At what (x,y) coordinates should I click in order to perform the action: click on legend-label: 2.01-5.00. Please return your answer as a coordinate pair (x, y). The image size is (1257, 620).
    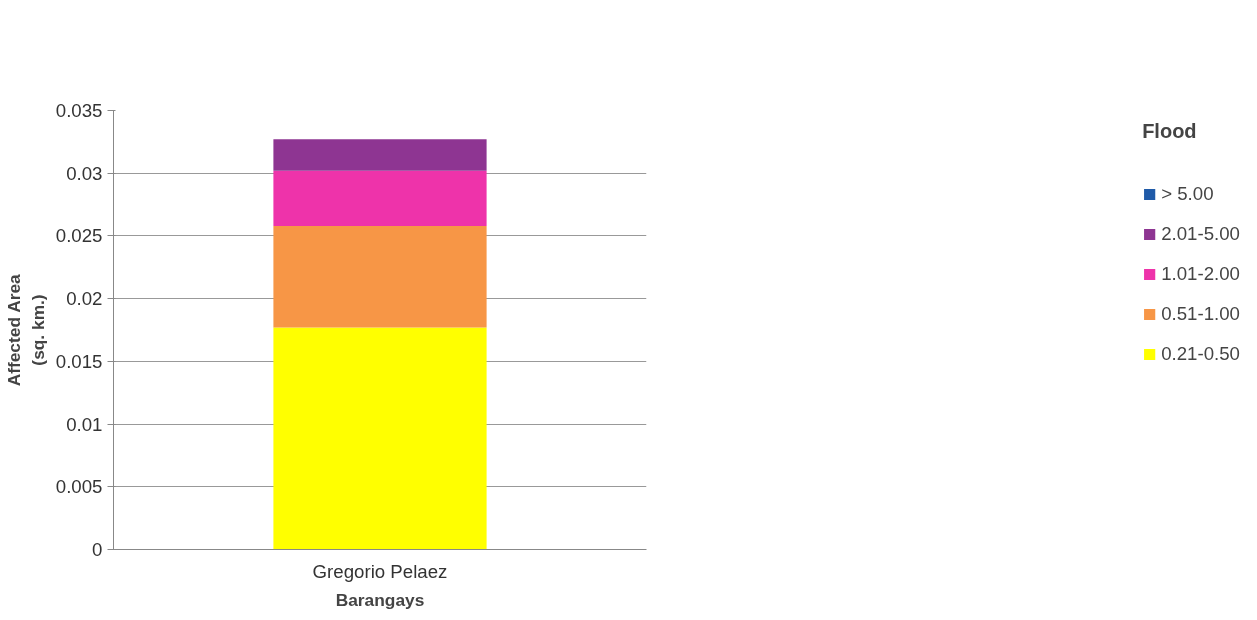
    Looking at the image, I should click on (1200, 234).